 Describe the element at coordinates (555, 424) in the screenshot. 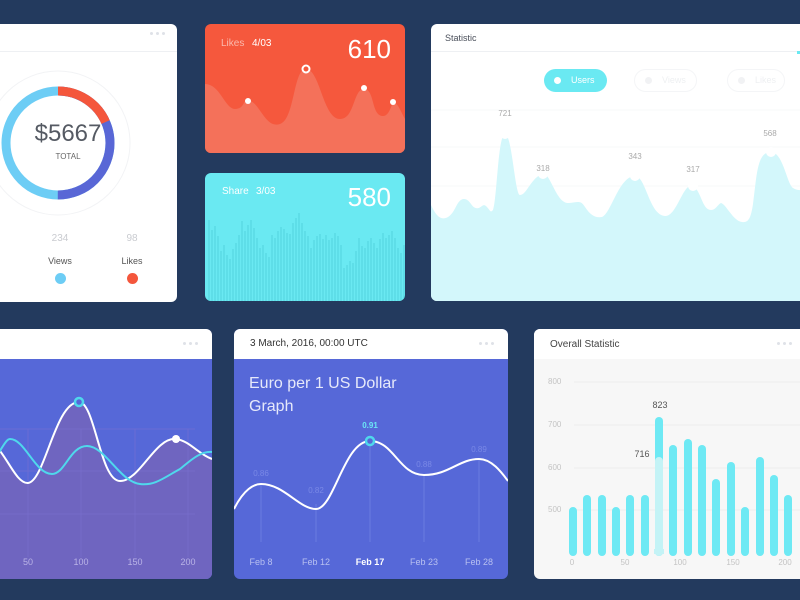

I see `y-tick-700: 700` at that location.